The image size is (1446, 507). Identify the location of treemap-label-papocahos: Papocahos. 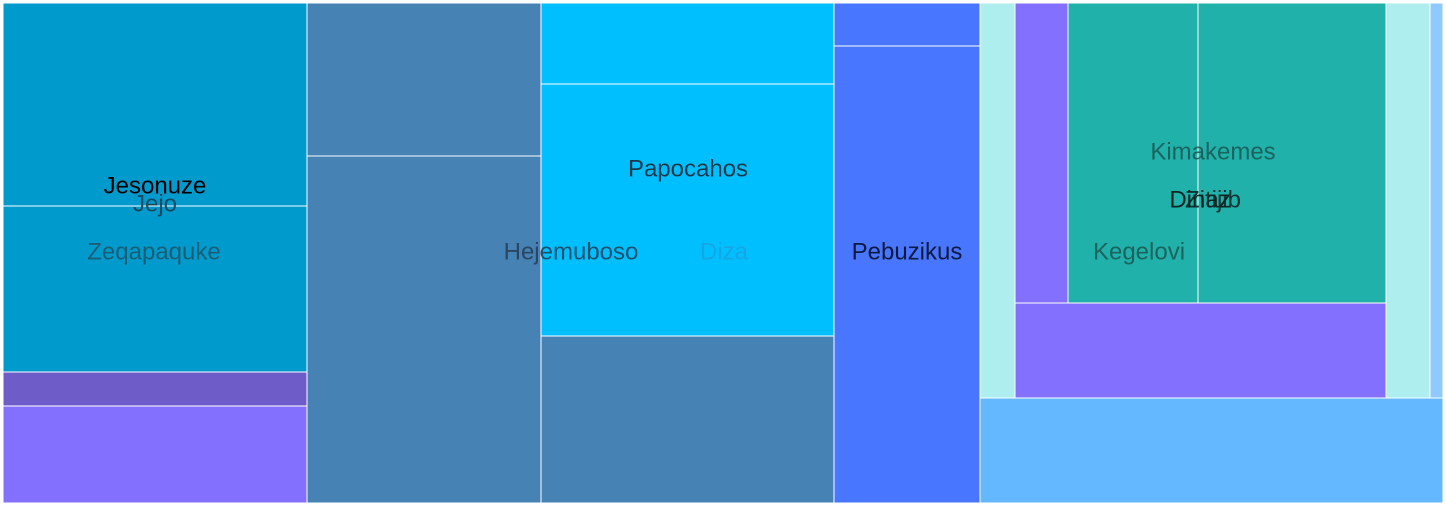
(688, 168).